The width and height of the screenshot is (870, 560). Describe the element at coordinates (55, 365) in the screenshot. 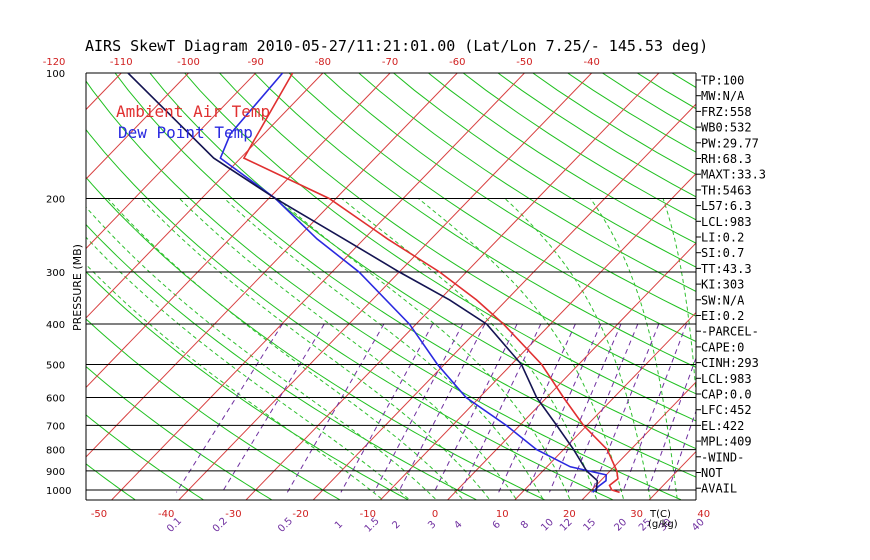

I see `pressure-tick-label: 500` at that location.